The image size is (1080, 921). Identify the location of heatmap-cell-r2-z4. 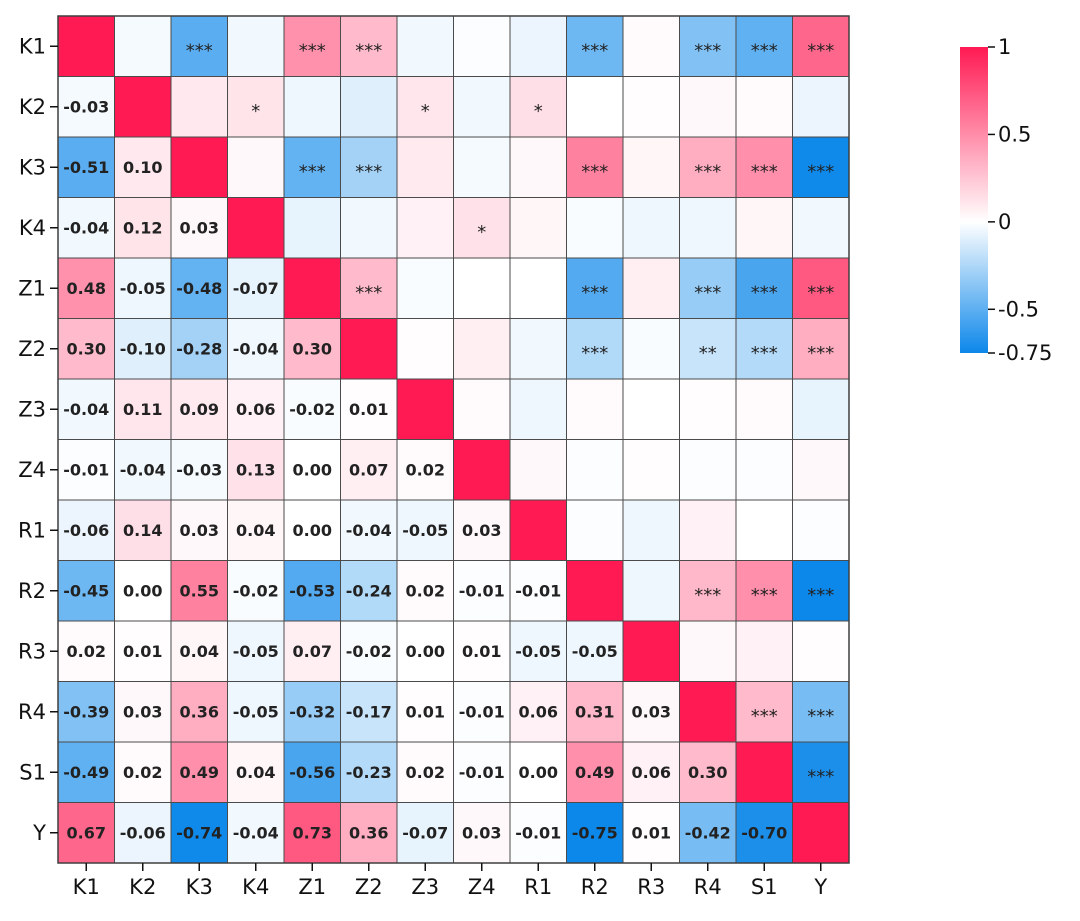
(482, 591).